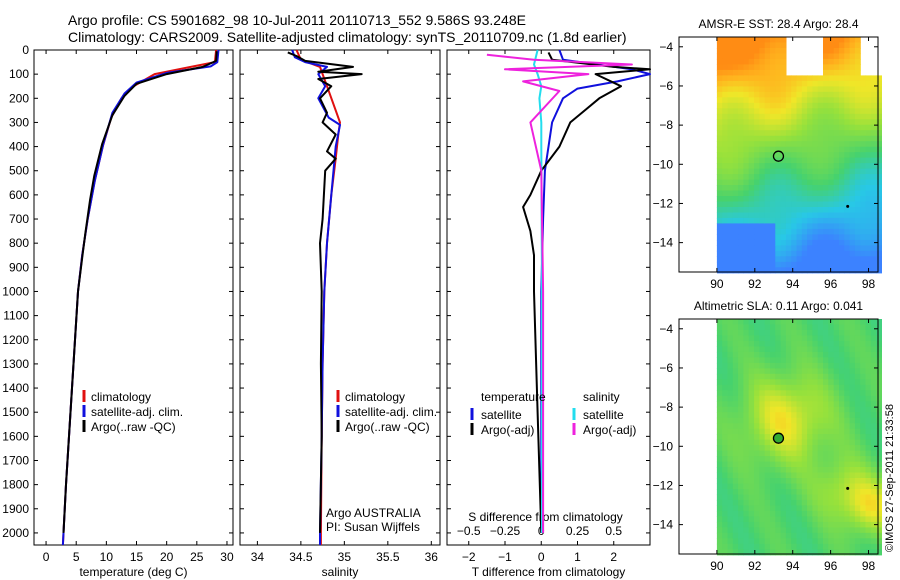 This screenshot has width=900, height=580. Describe the element at coordinates (601, 397) in the screenshot. I see `difference-legend-title: salinity` at that location.